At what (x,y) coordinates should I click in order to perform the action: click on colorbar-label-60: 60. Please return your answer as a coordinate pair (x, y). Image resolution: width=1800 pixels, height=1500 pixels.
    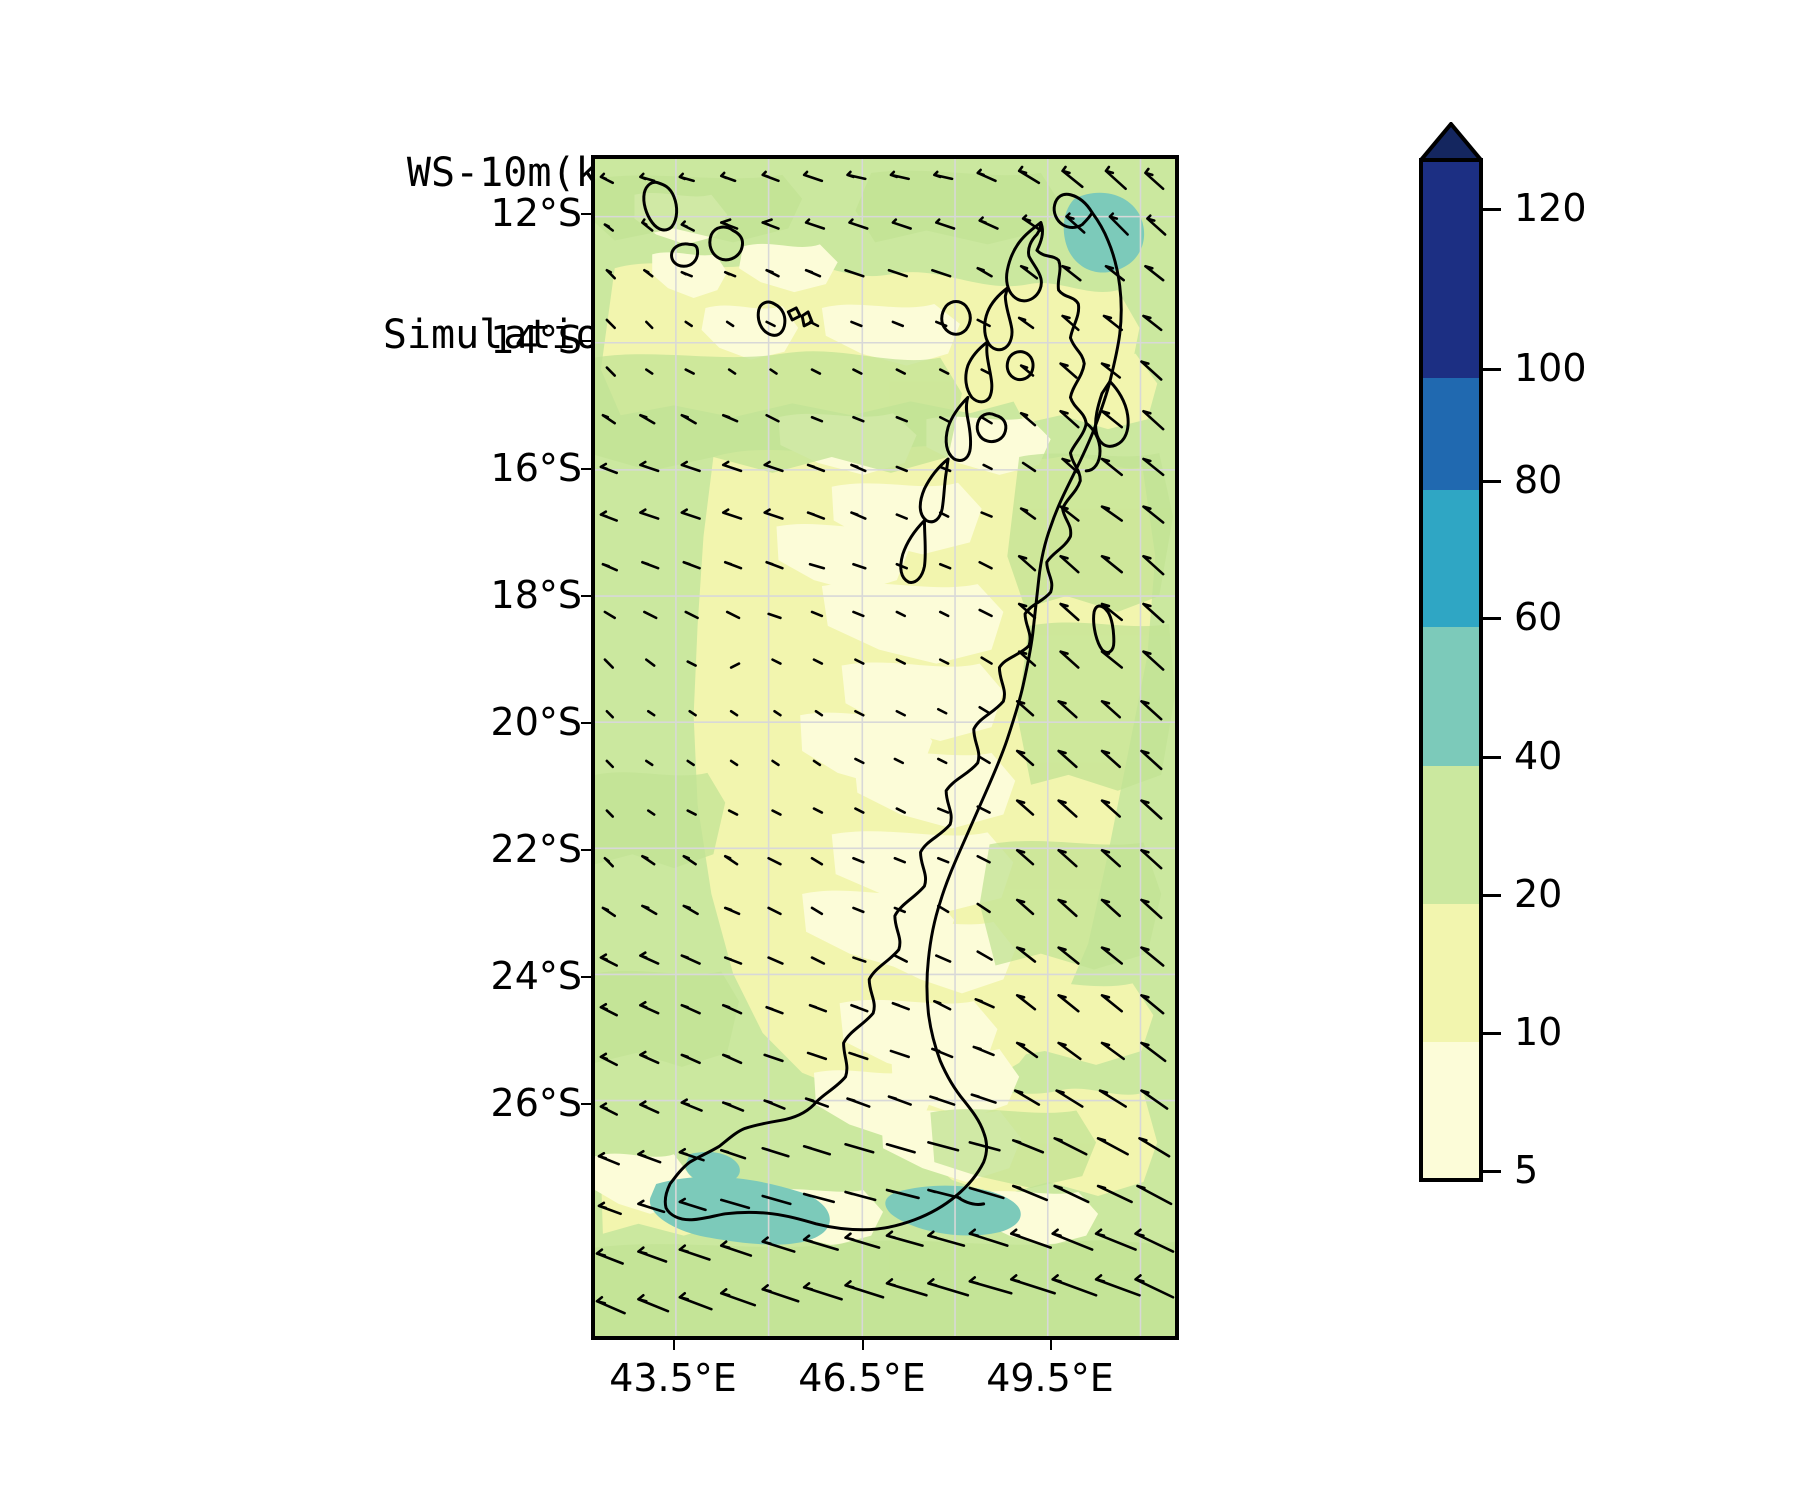
    Looking at the image, I should click on (1538, 617).